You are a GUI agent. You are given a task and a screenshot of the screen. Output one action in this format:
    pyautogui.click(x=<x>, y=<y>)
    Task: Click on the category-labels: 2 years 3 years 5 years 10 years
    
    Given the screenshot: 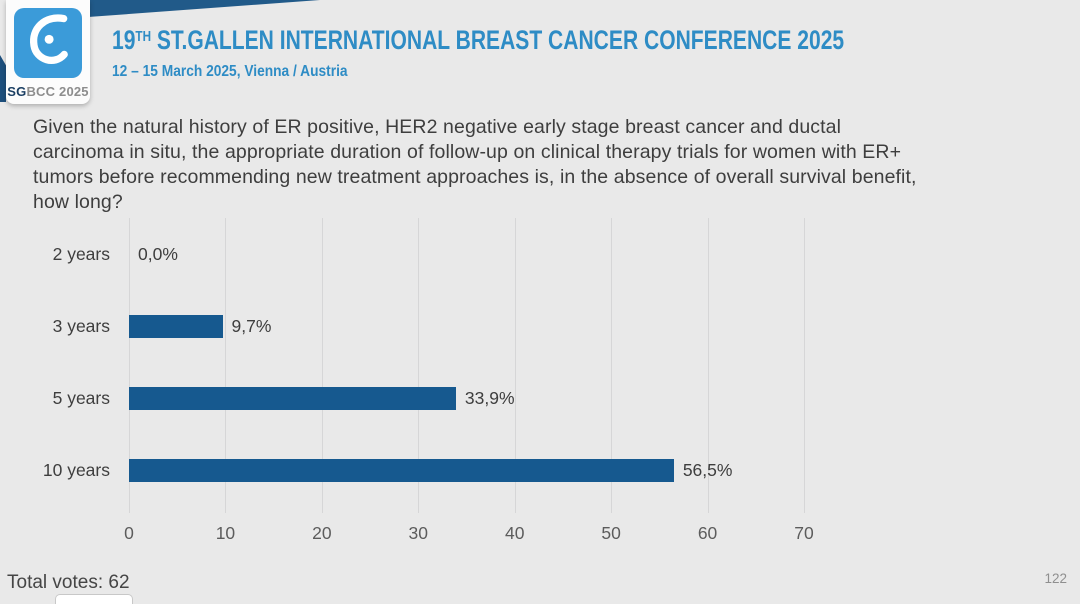 What is the action you would take?
    pyautogui.click(x=55, y=365)
    